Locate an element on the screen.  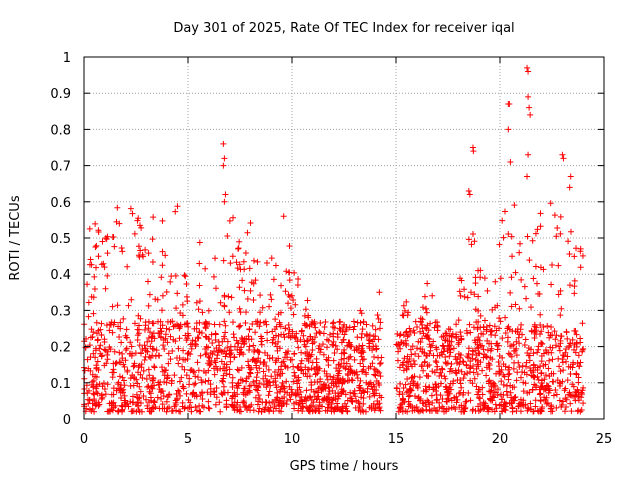
y-tick-label: 0.2 is located at coordinates (60, 348).